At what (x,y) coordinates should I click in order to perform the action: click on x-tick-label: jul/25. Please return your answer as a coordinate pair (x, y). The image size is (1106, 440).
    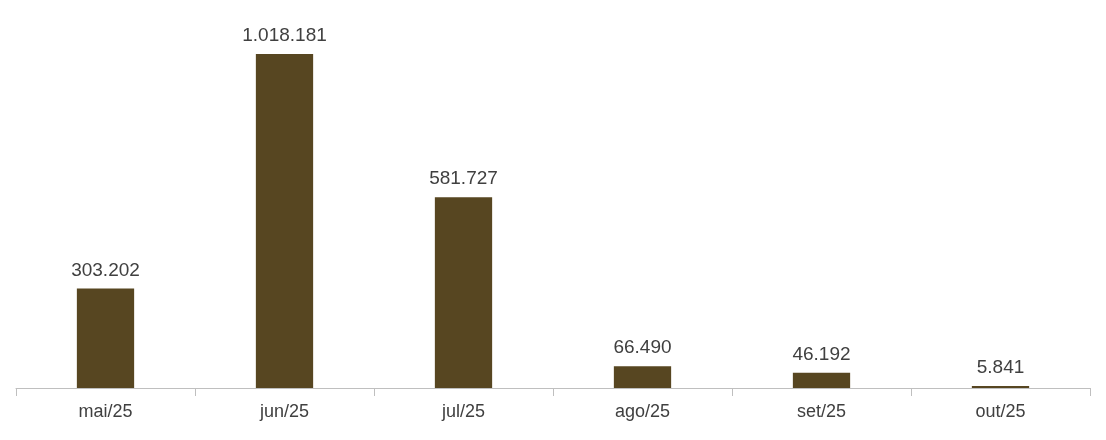
    Looking at the image, I should click on (463, 411).